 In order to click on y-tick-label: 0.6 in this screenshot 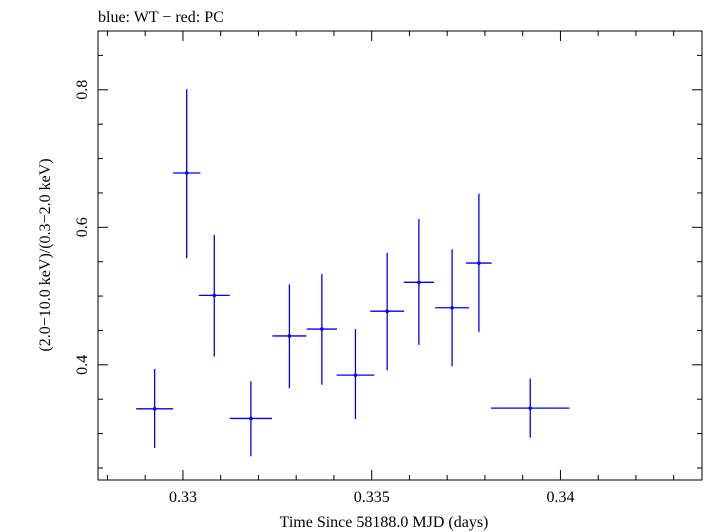, I will do `click(82, 227)`.